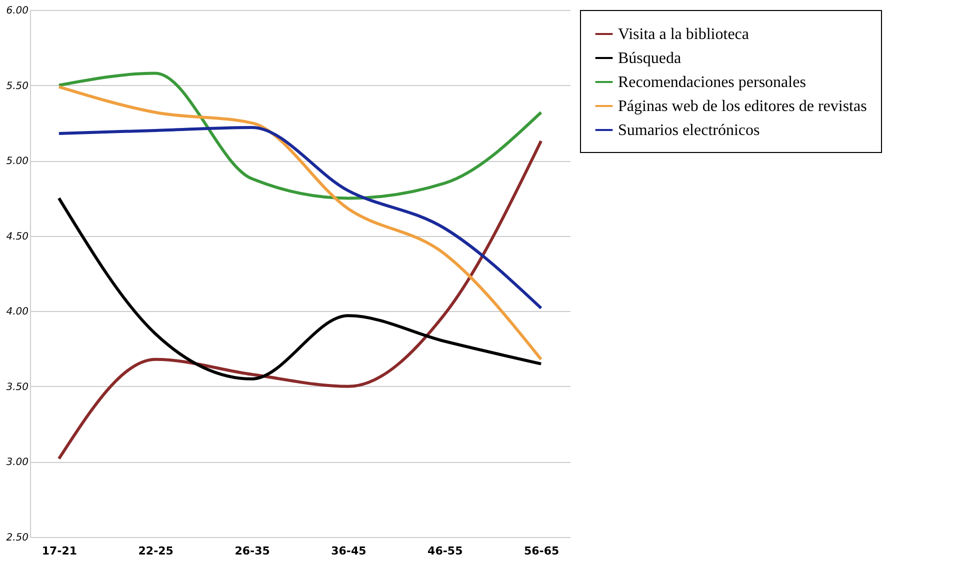 The height and width of the screenshot is (572, 977). I want to click on x-tick-label: 36-45, so click(348, 551).